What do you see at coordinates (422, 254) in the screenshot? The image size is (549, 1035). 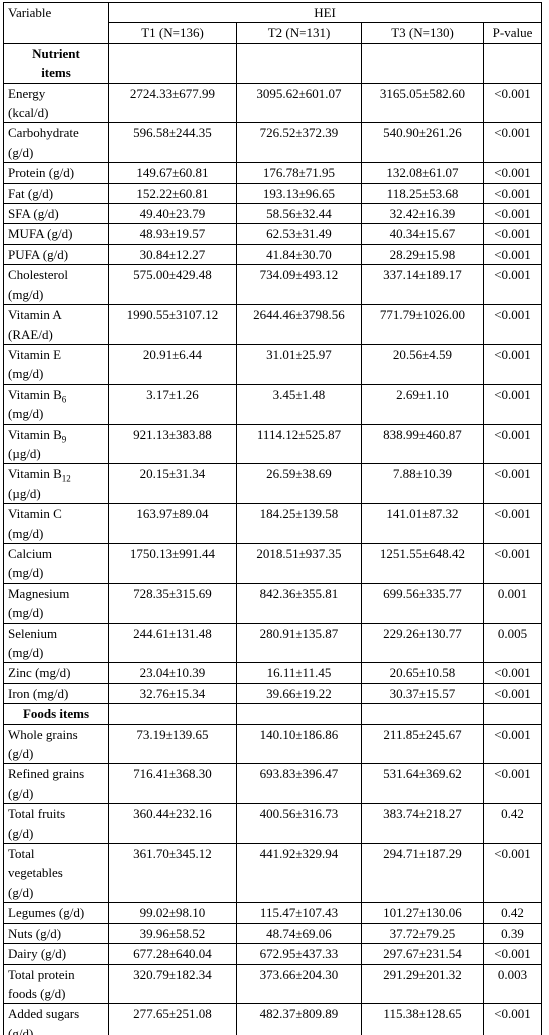 I see `value-cell: 28.29±15.98` at bounding box center [422, 254].